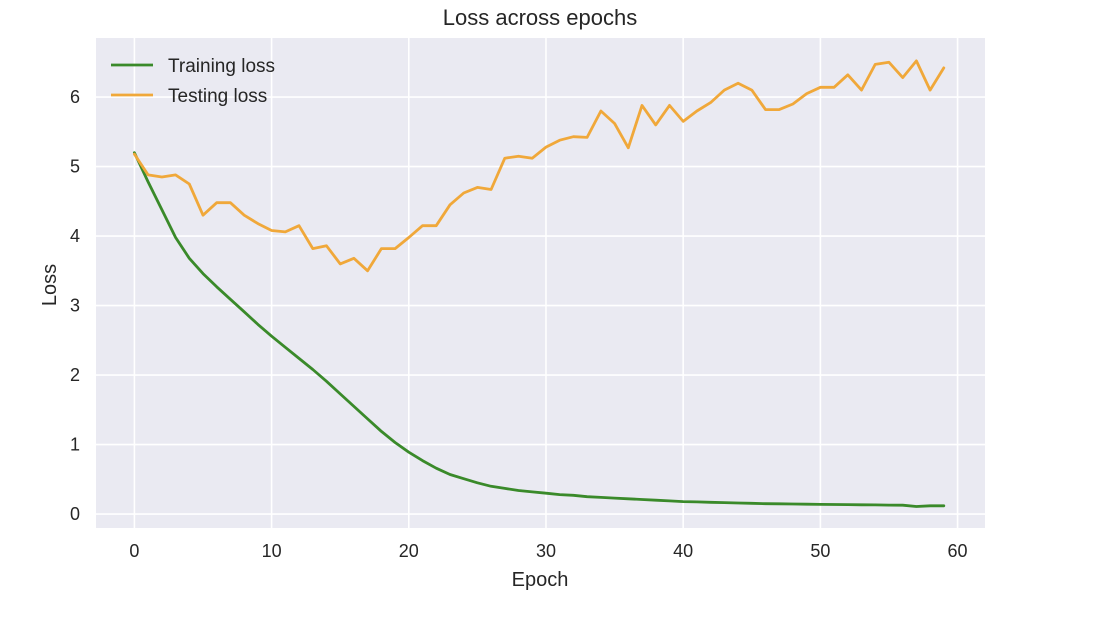 The image size is (1114, 622). Describe the element at coordinates (75, 514) in the screenshot. I see `y-tick-label: 0` at that location.